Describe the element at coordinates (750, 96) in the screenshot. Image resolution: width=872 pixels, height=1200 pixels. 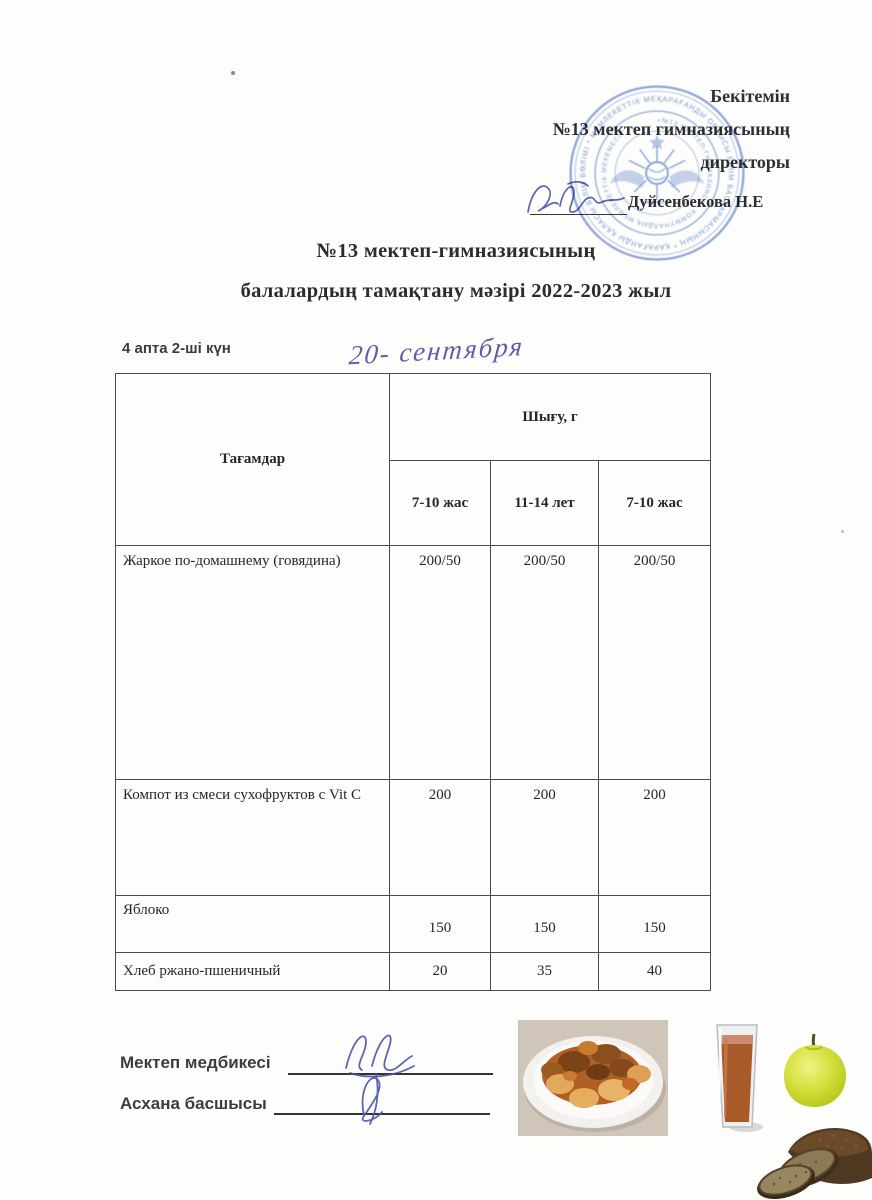
I see `approval-line-1: Бекітемін` at that location.